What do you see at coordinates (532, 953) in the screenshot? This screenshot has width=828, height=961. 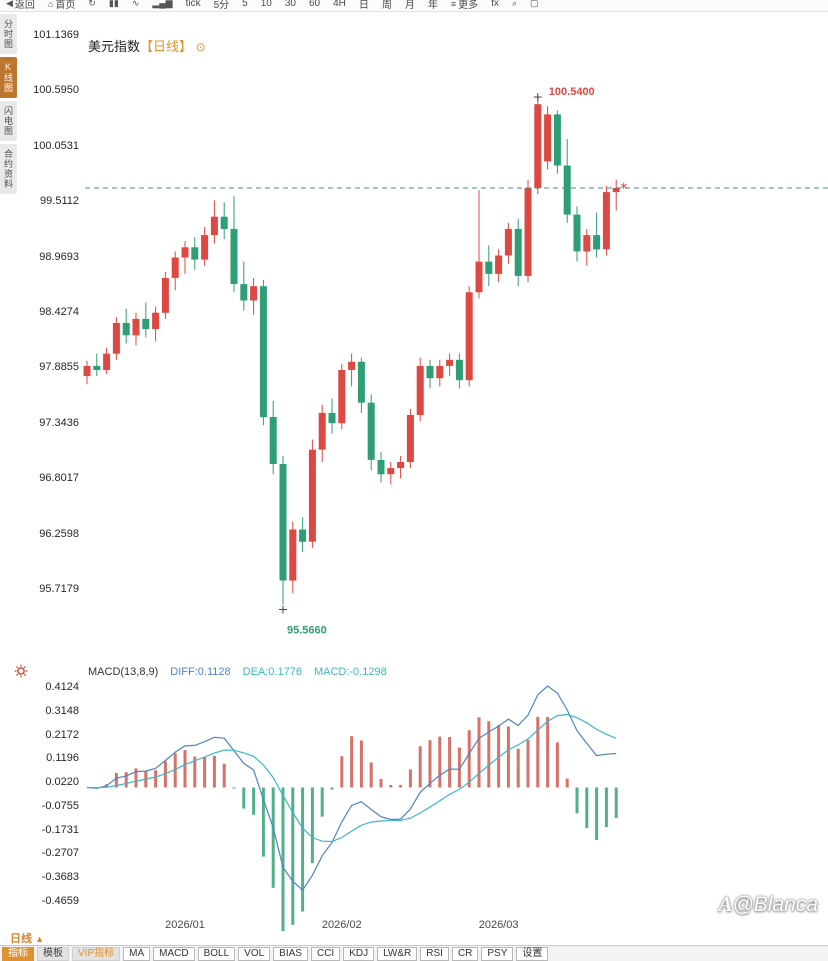 I see `bottom-tab-设置: 设置` at bounding box center [532, 953].